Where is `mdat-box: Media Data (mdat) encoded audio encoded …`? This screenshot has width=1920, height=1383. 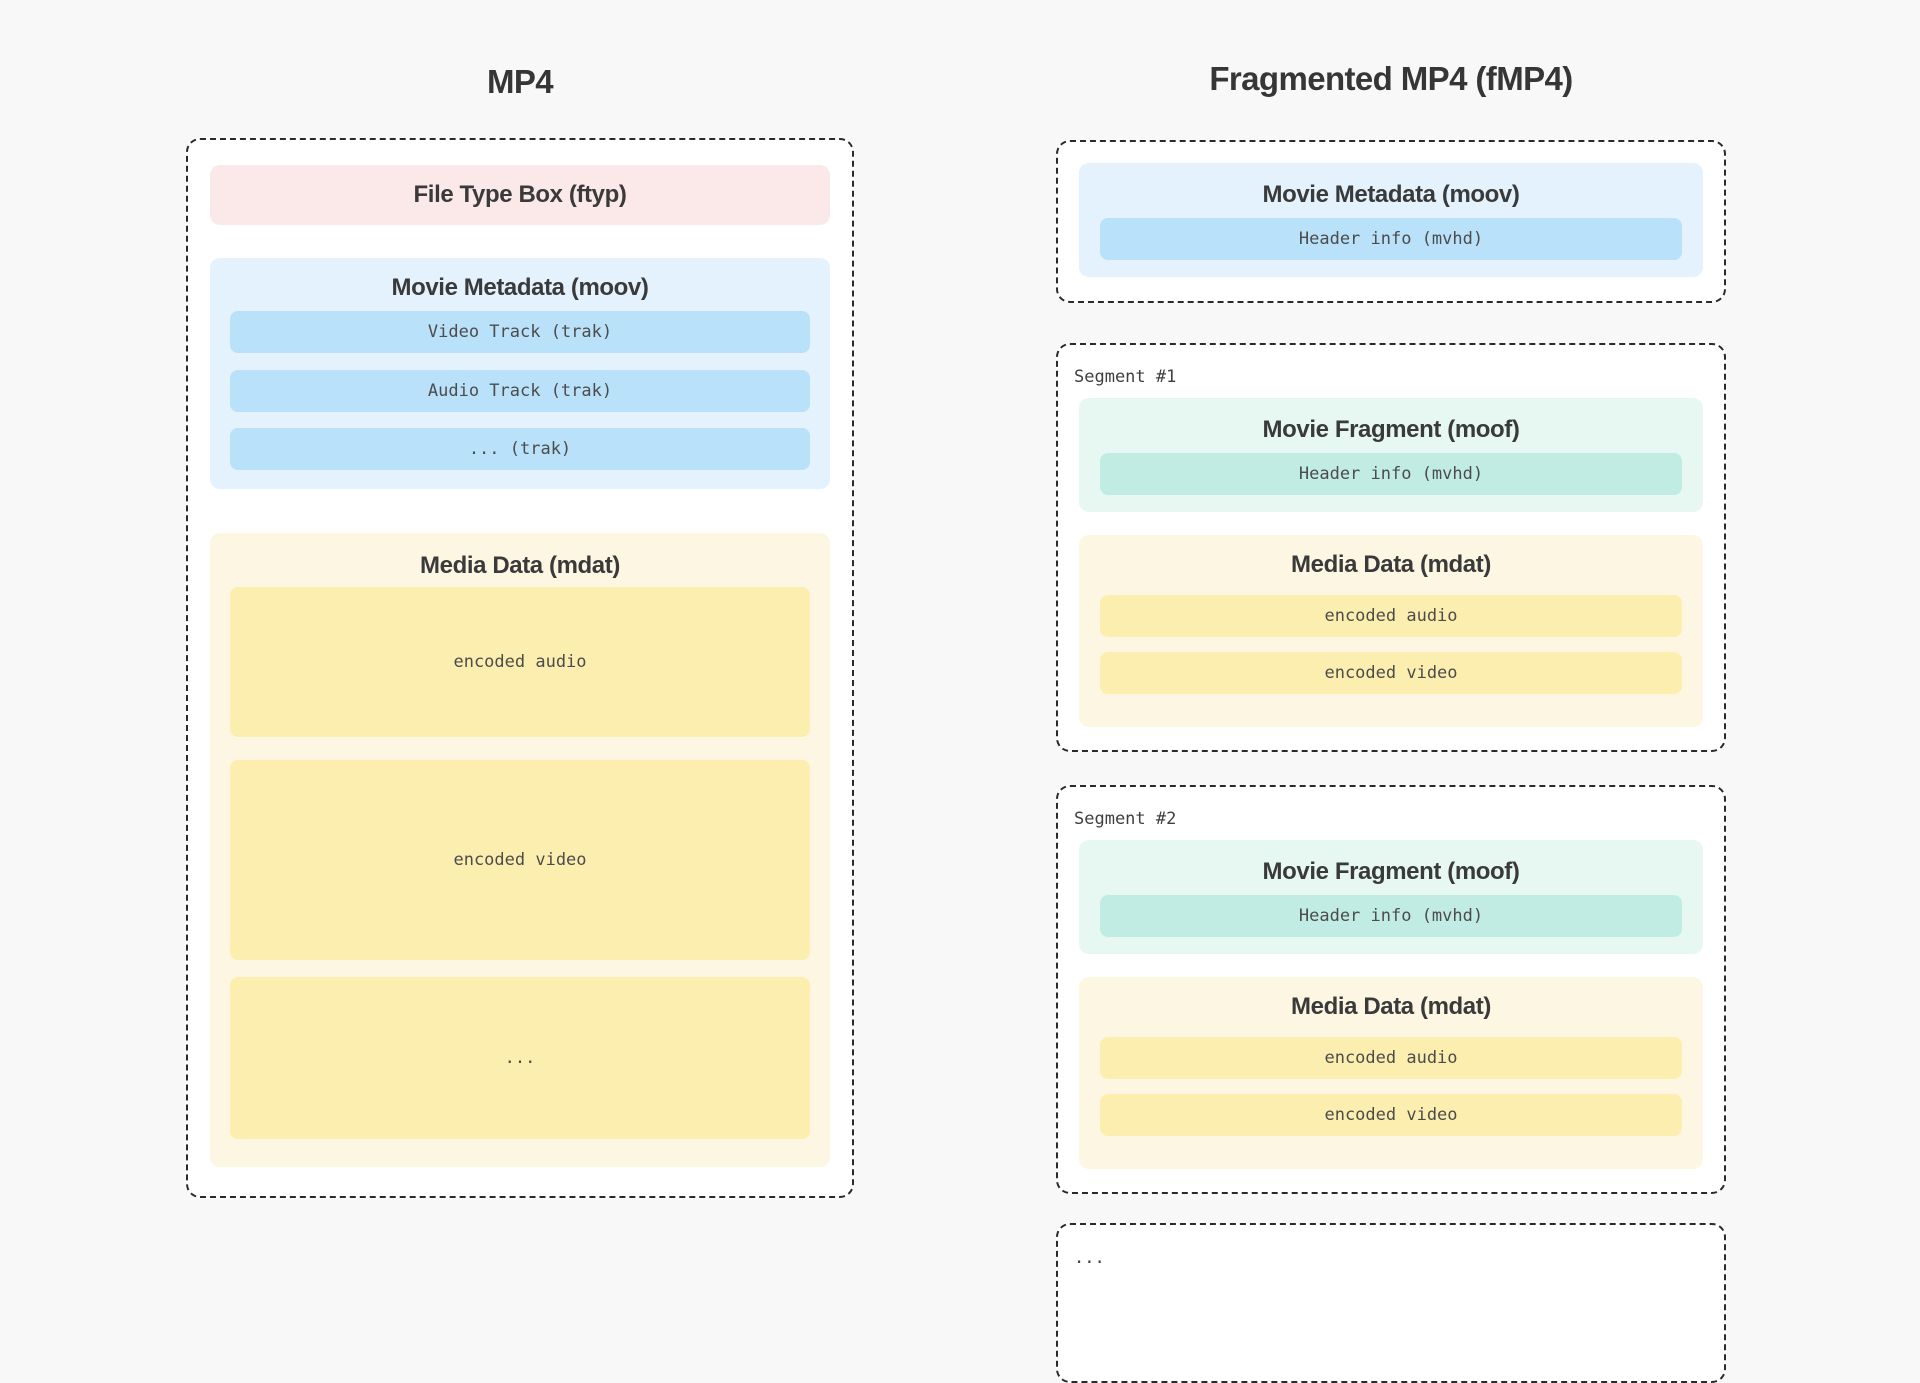 mdat-box: Media Data (mdat) encoded audio encoded … is located at coordinates (520, 850).